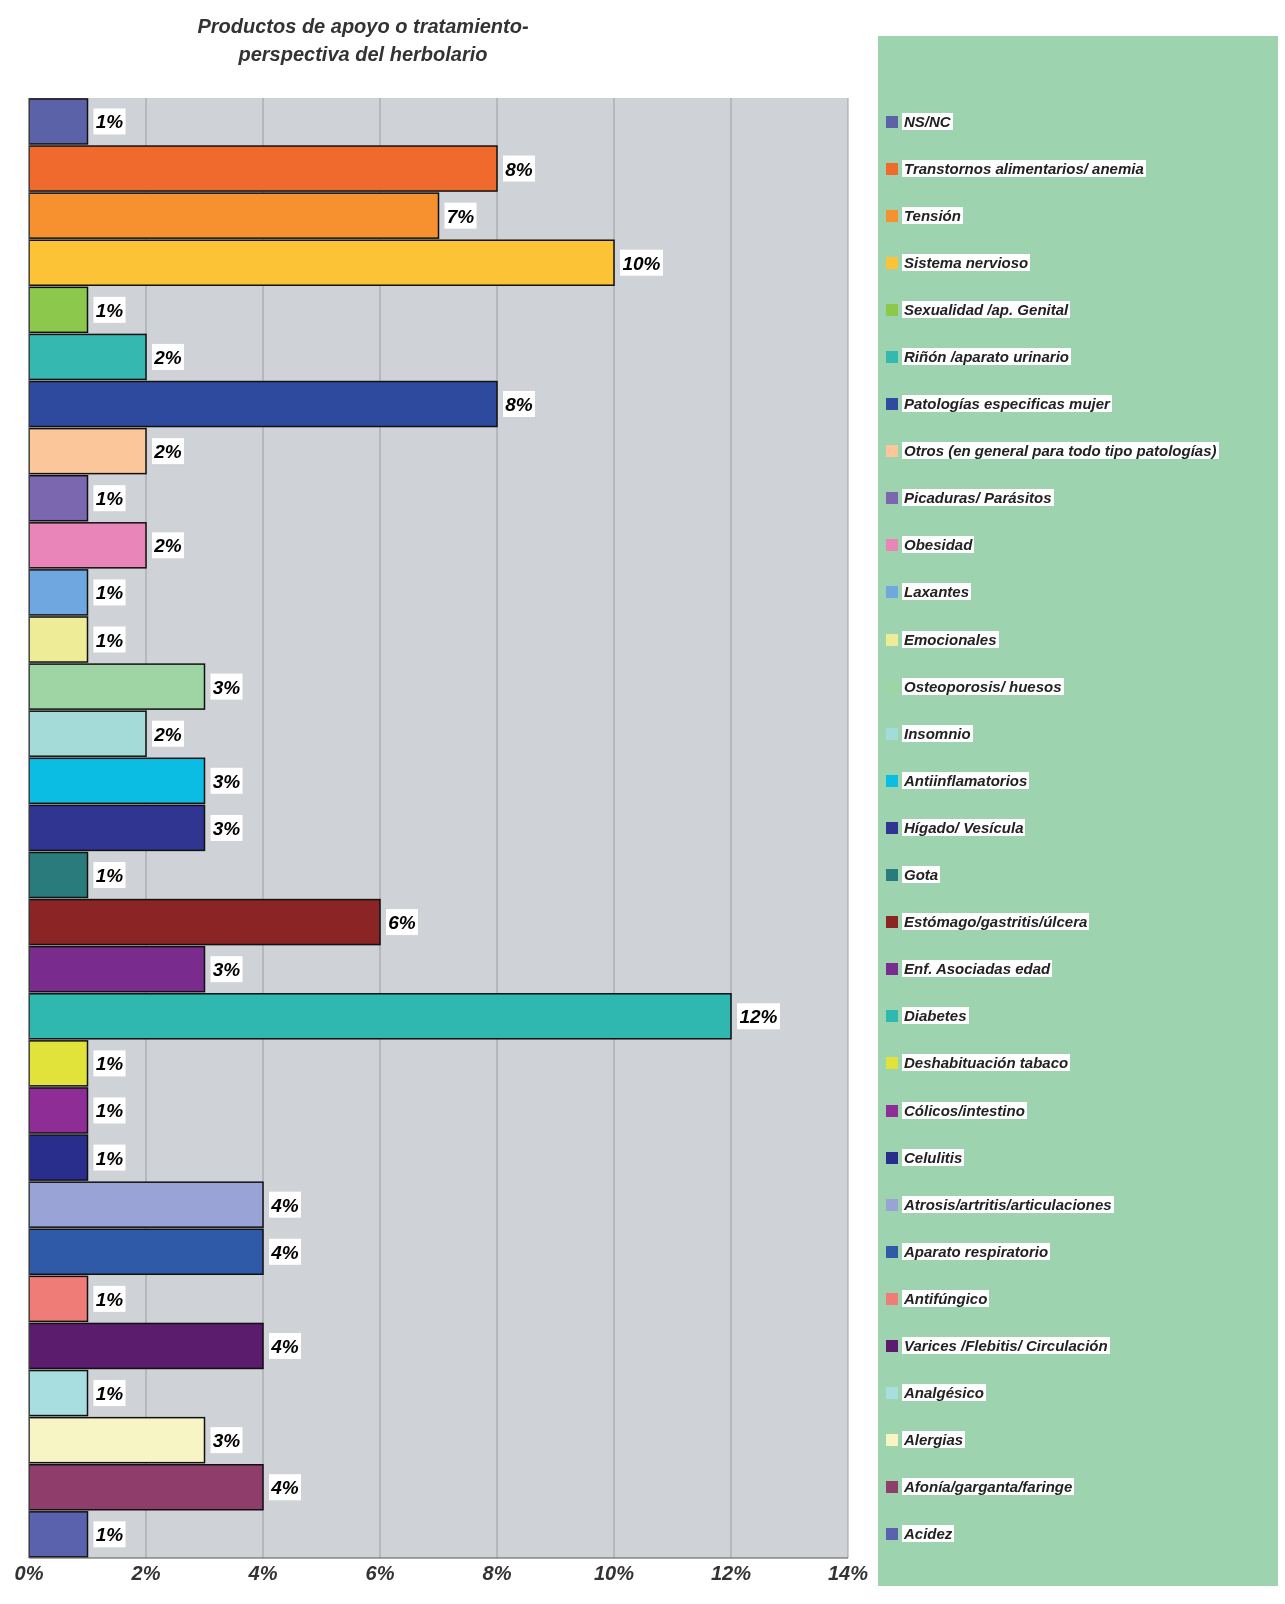 The image size is (1285, 1604). Describe the element at coordinates (966, 262) in the screenshot. I see `legend-label: Sistema nervioso` at that location.